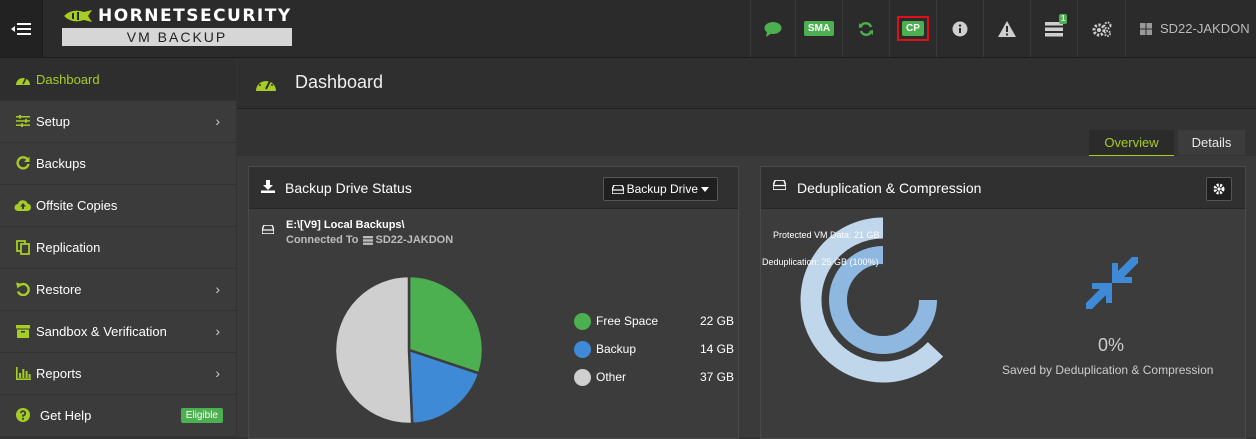  Describe the element at coordinates (348, 188) in the screenshot. I see `panel-title: Backup Drive Status` at that location.